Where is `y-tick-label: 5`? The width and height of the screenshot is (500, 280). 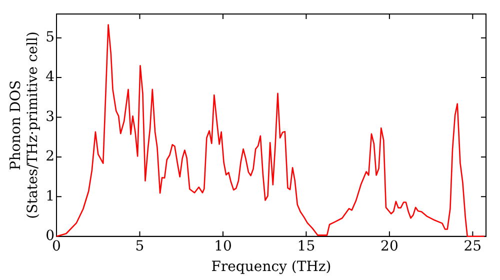 y-tick-label: 5 is located at coordinates (50, 37).